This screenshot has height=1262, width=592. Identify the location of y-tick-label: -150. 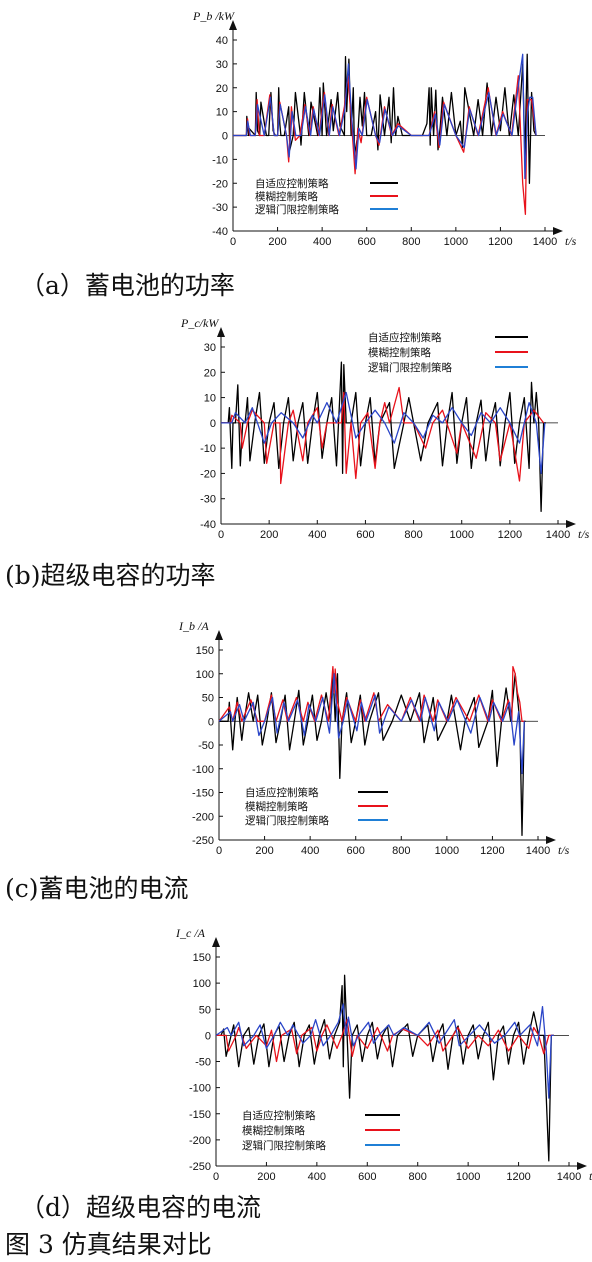
(200, 1115).